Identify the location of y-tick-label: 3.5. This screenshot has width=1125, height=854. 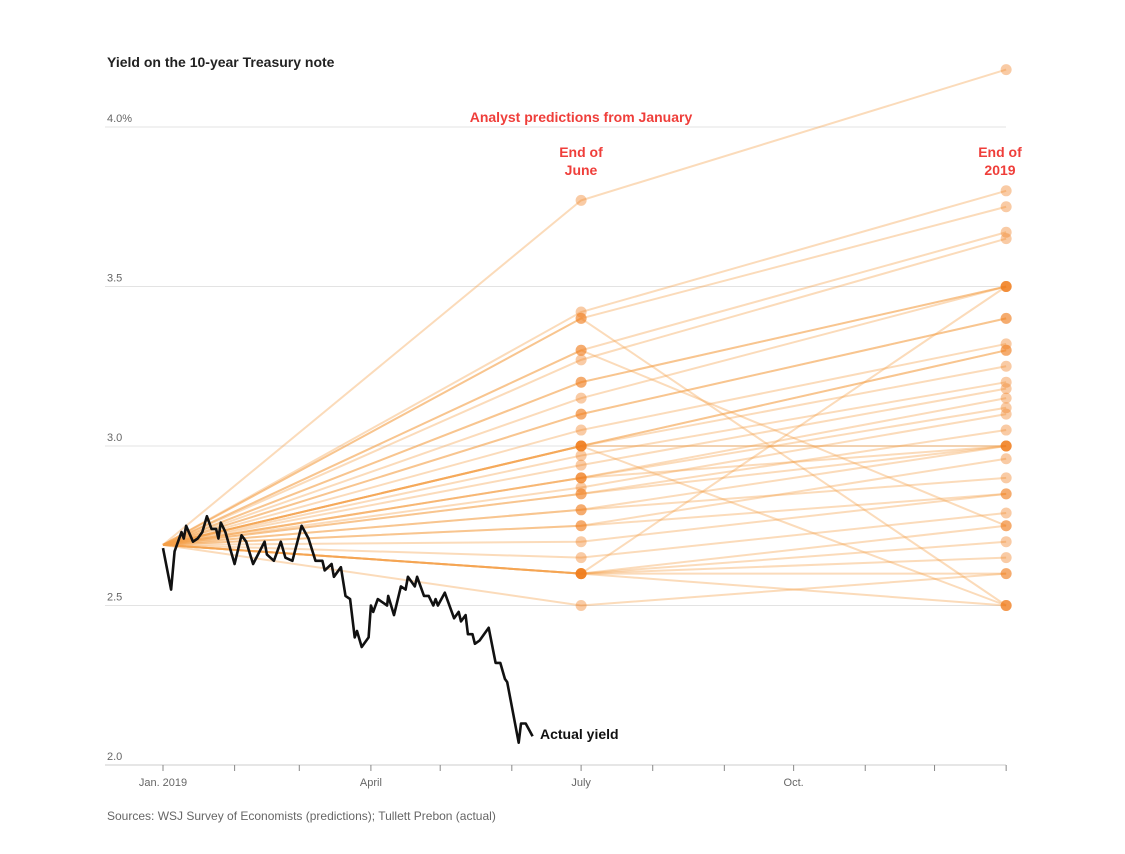
(114, 279).